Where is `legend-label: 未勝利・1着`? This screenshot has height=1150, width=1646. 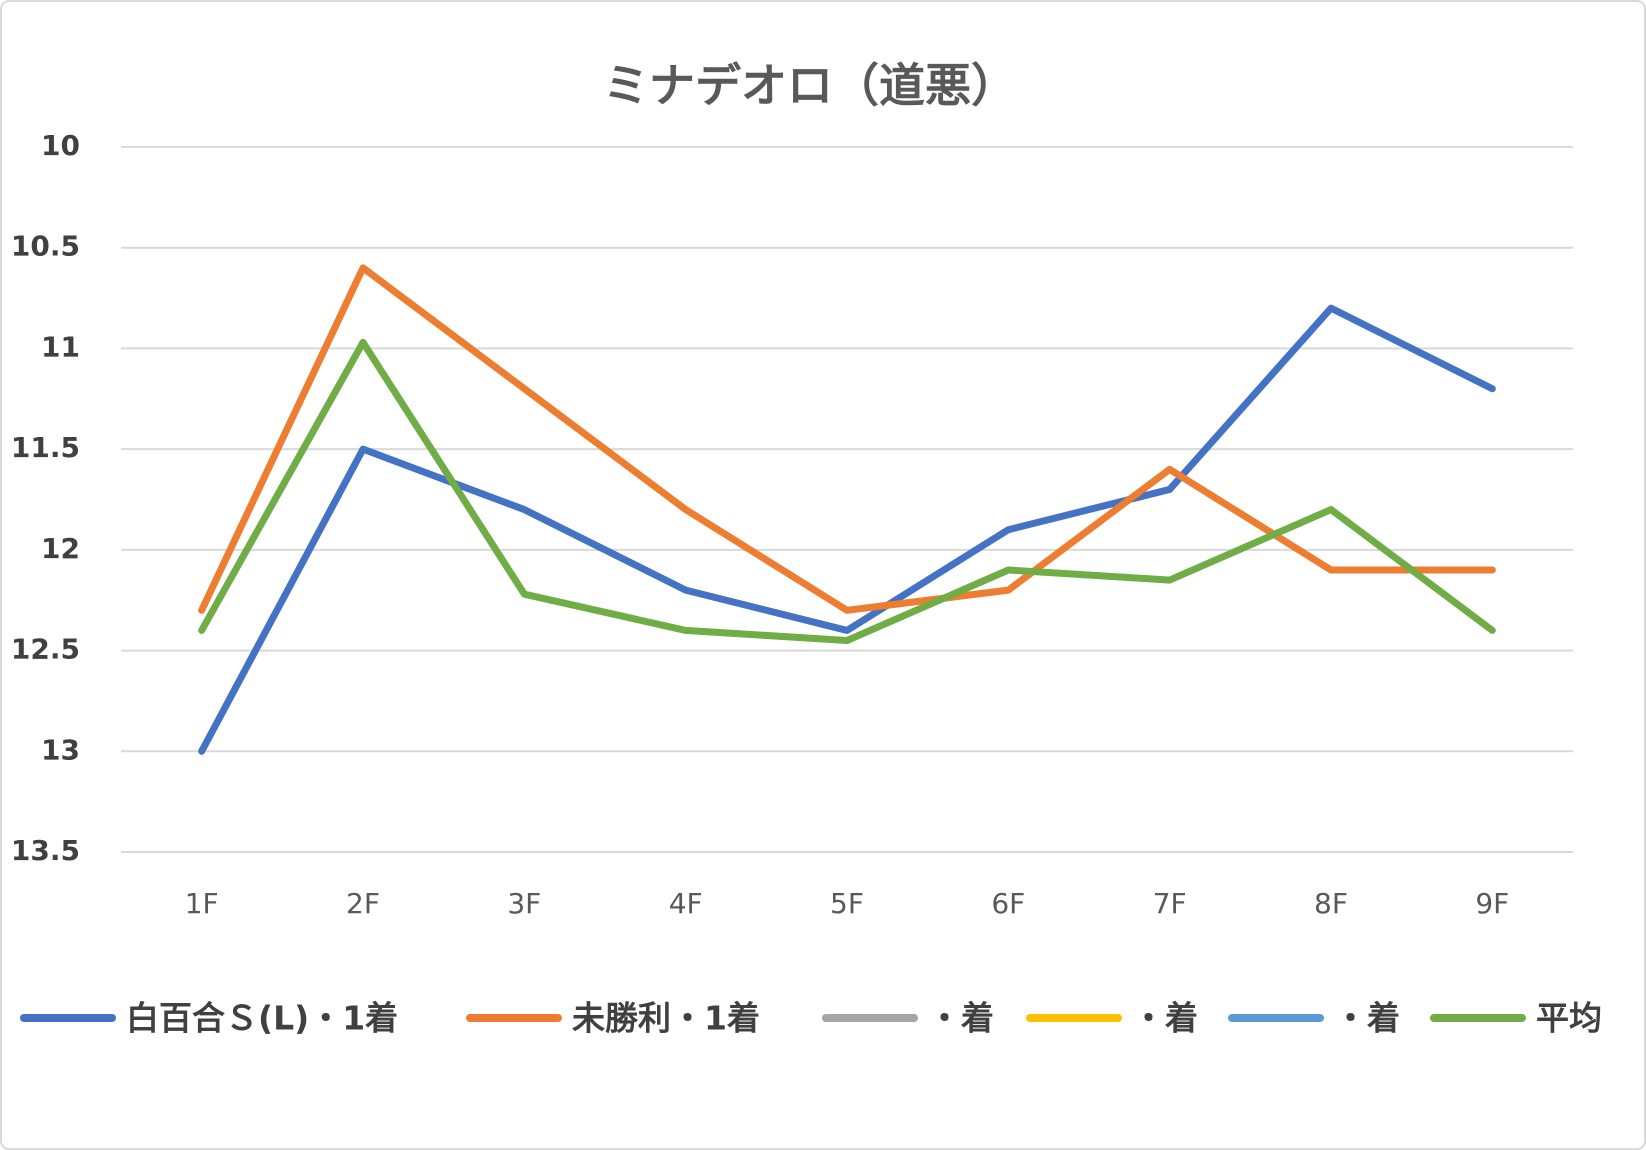 legend-label: 未勝利・1着 is located at coordinates (666, 1018).